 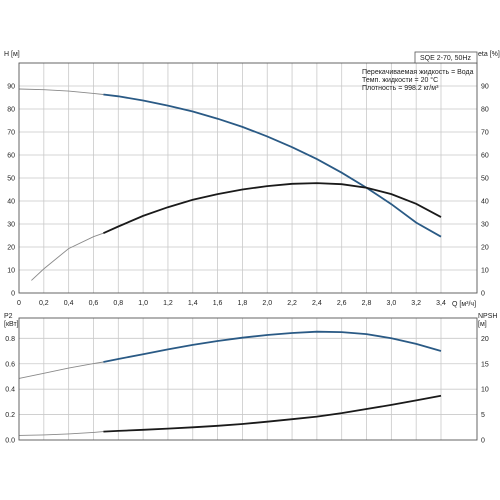 I want to click on right-tick-label: 30, so click(x=485, y=225).